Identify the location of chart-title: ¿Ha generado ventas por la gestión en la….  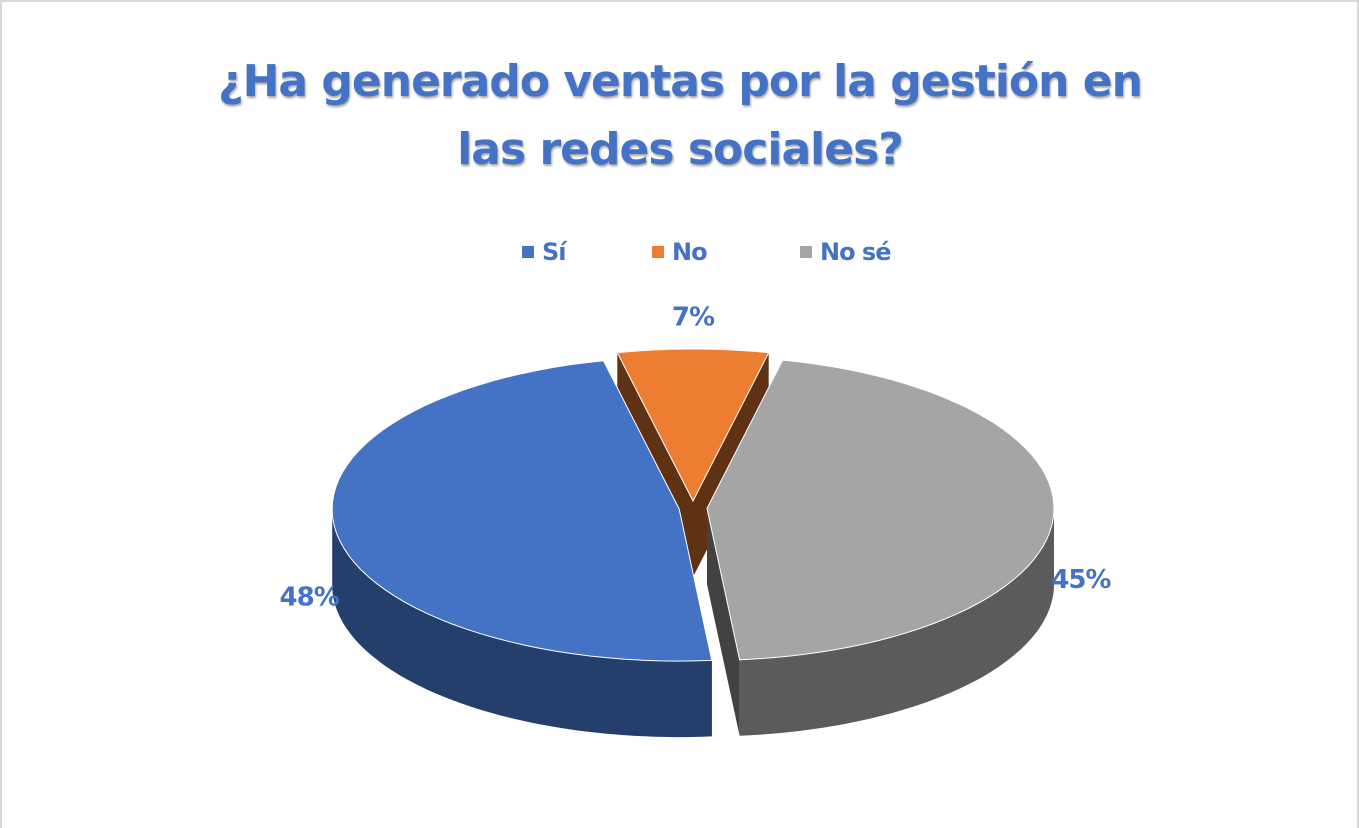
(680, 115).